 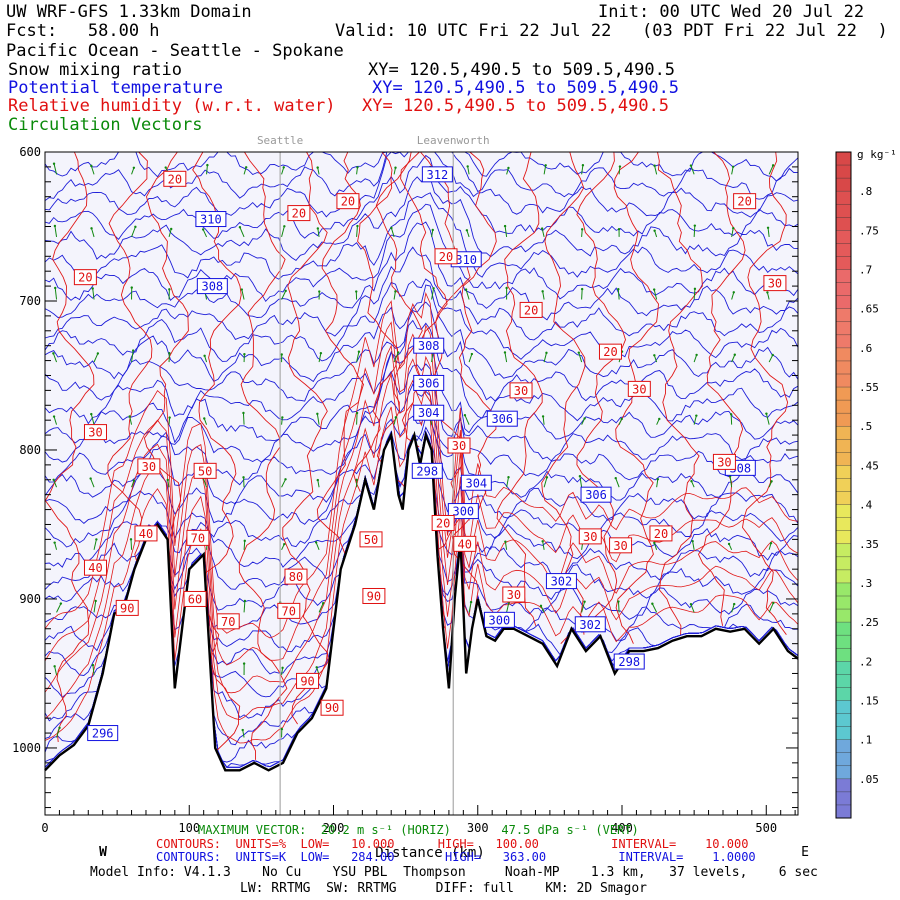 What do you see at coordinates (869, 309) in the screenshot?
I see `colorbar-tick-label: .65` at bounding box center [869, 309].